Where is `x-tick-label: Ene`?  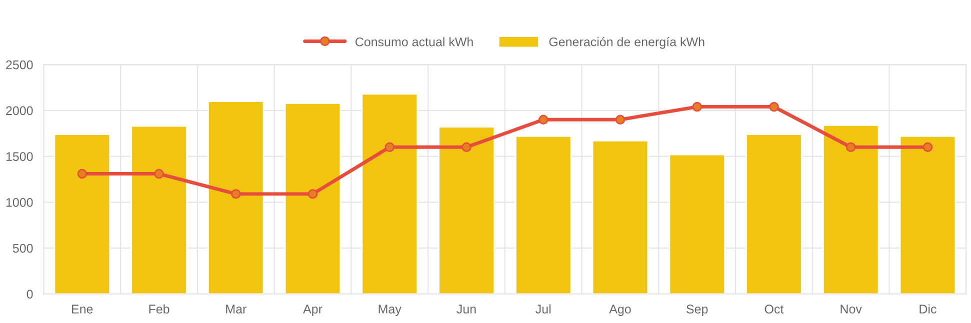 x-tick-label: Ene is located at coordinates (82, 309).